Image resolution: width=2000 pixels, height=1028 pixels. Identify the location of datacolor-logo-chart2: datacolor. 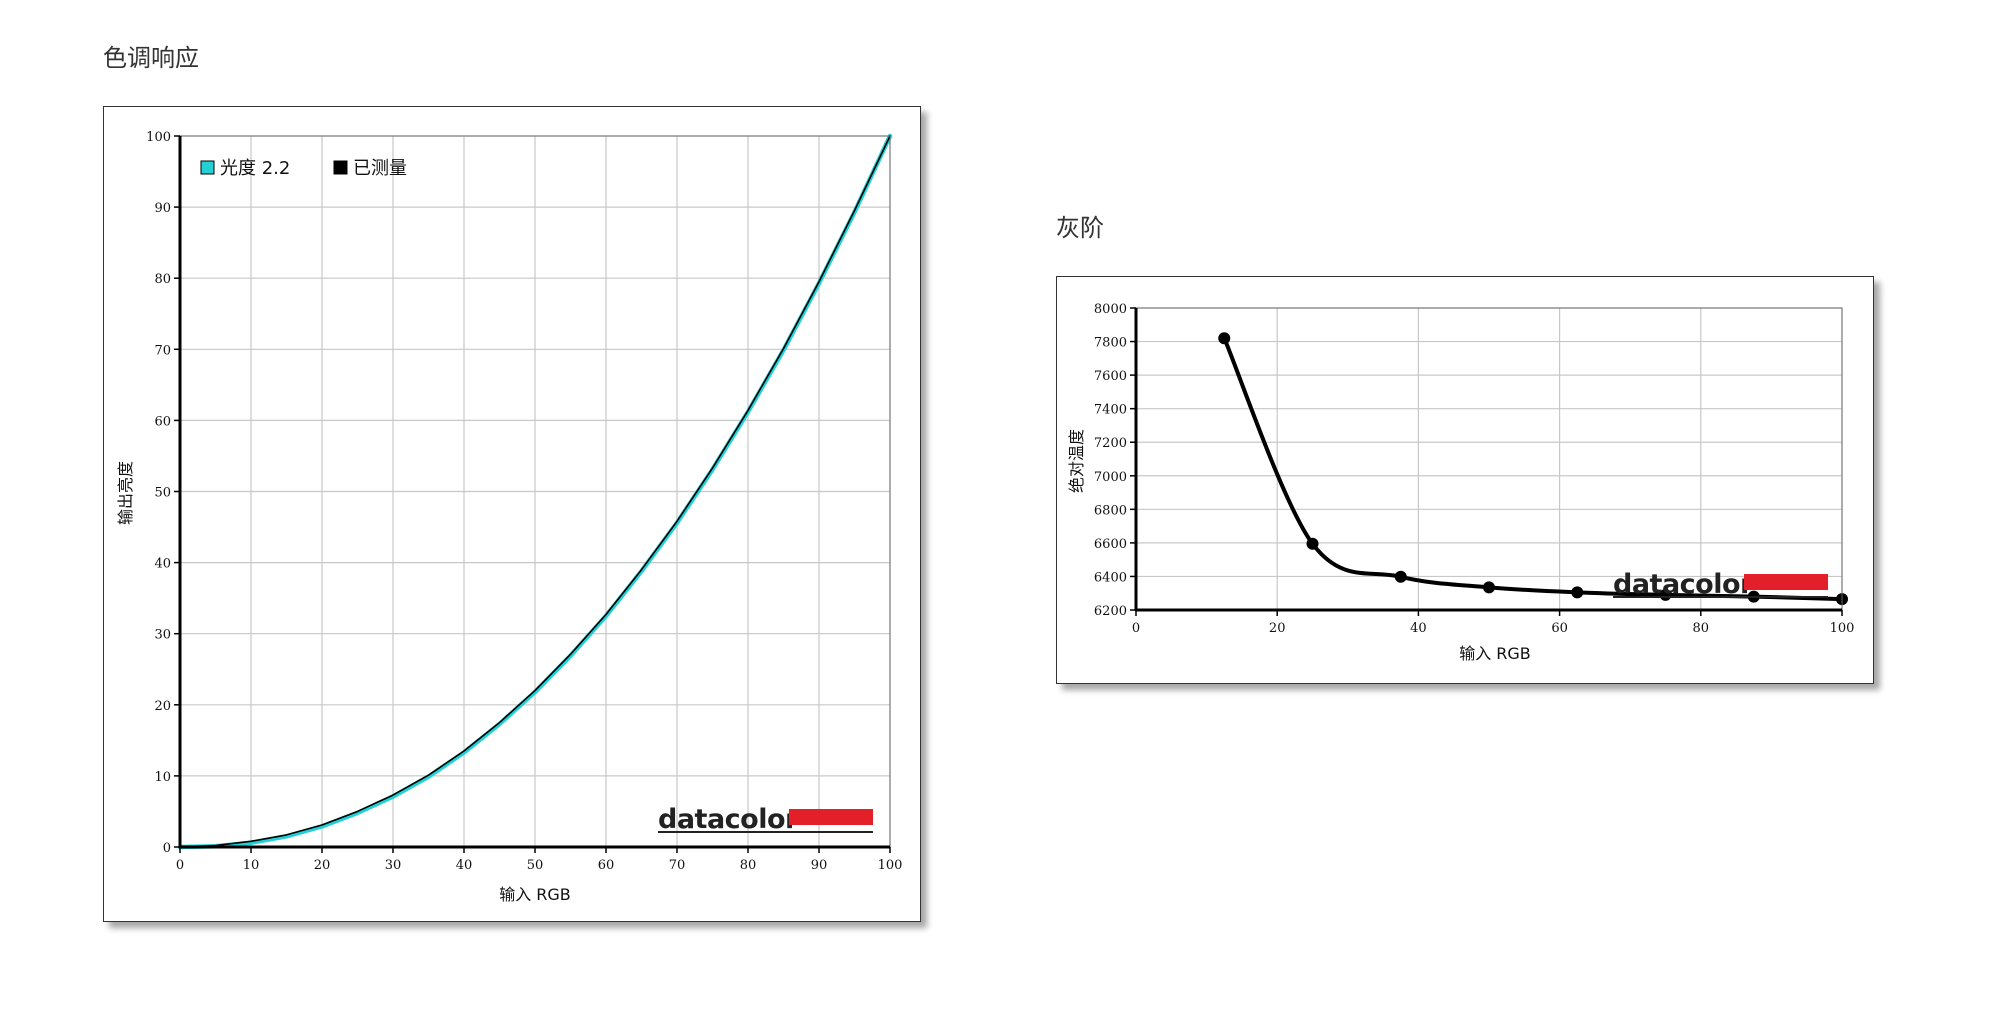
(1720, 584).